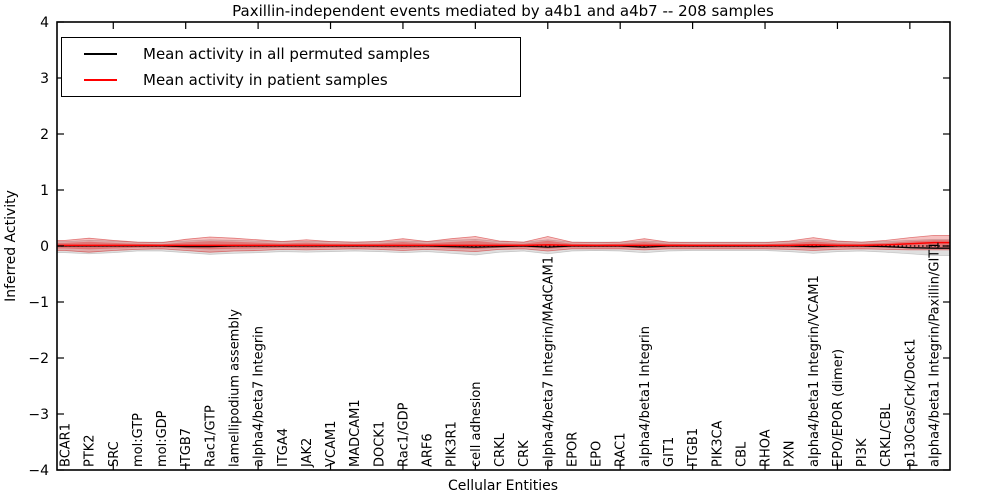 The width and height of the screenshot is (1000, 500). Describe the element at coordinates (503, 486) in the screenshot. I see `x-axis-label: Cellular Entities` at that location.